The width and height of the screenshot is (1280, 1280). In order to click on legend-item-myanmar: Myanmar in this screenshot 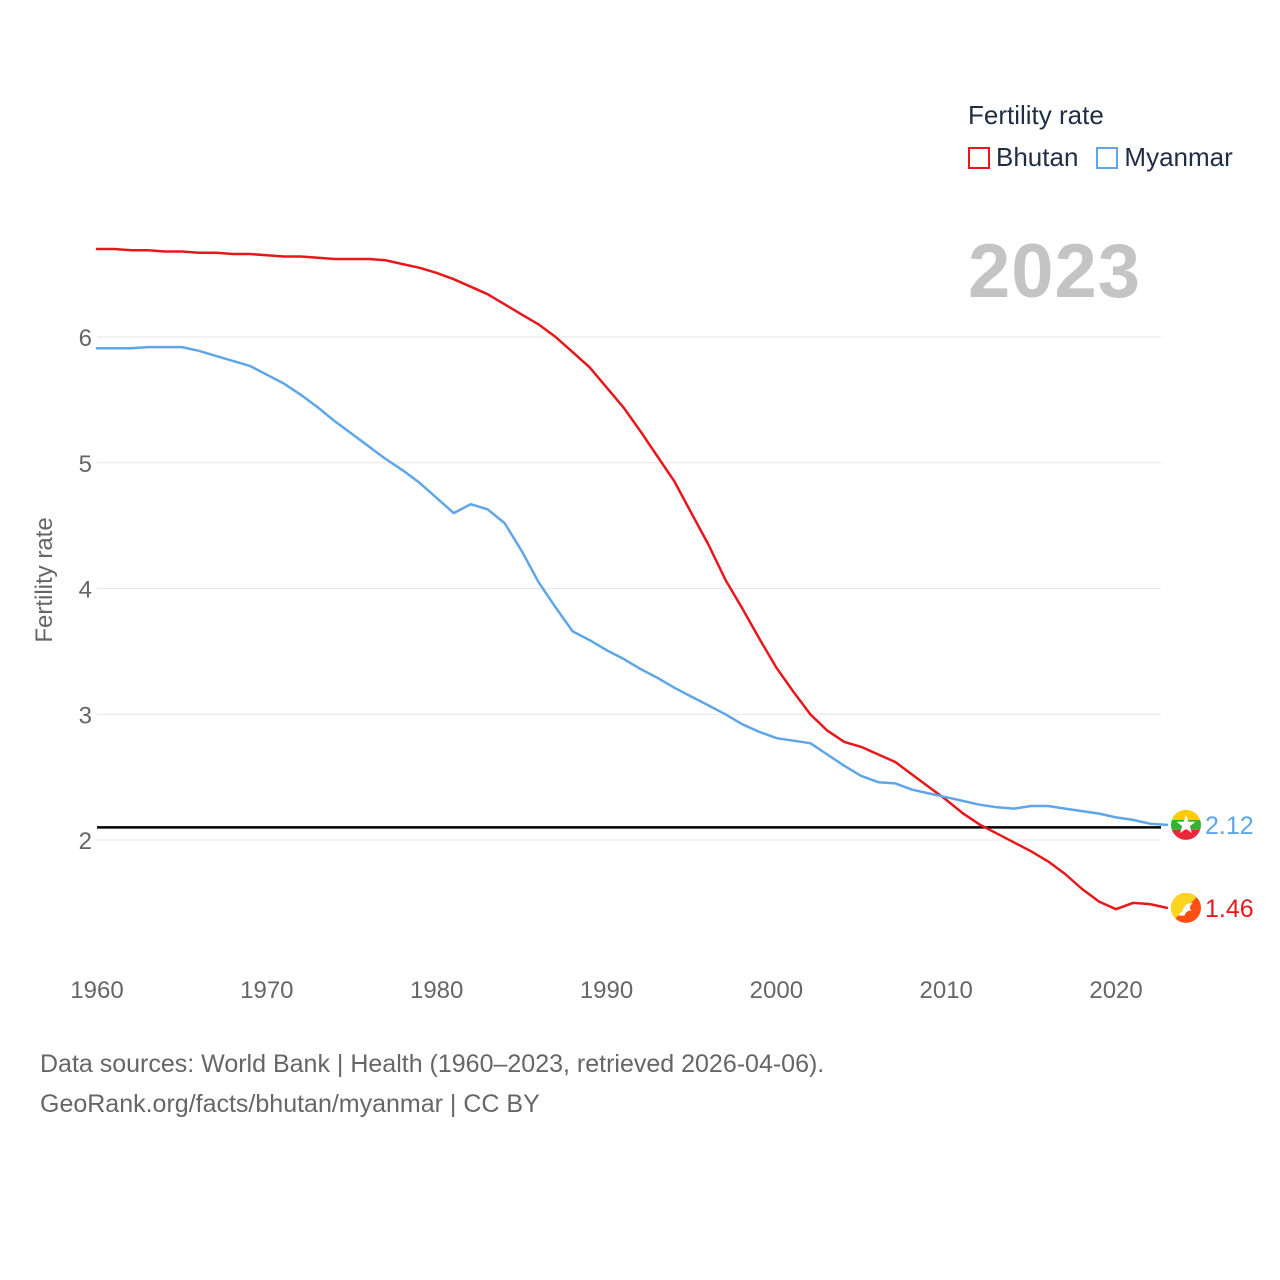, I will do `click(1164, 157)`.